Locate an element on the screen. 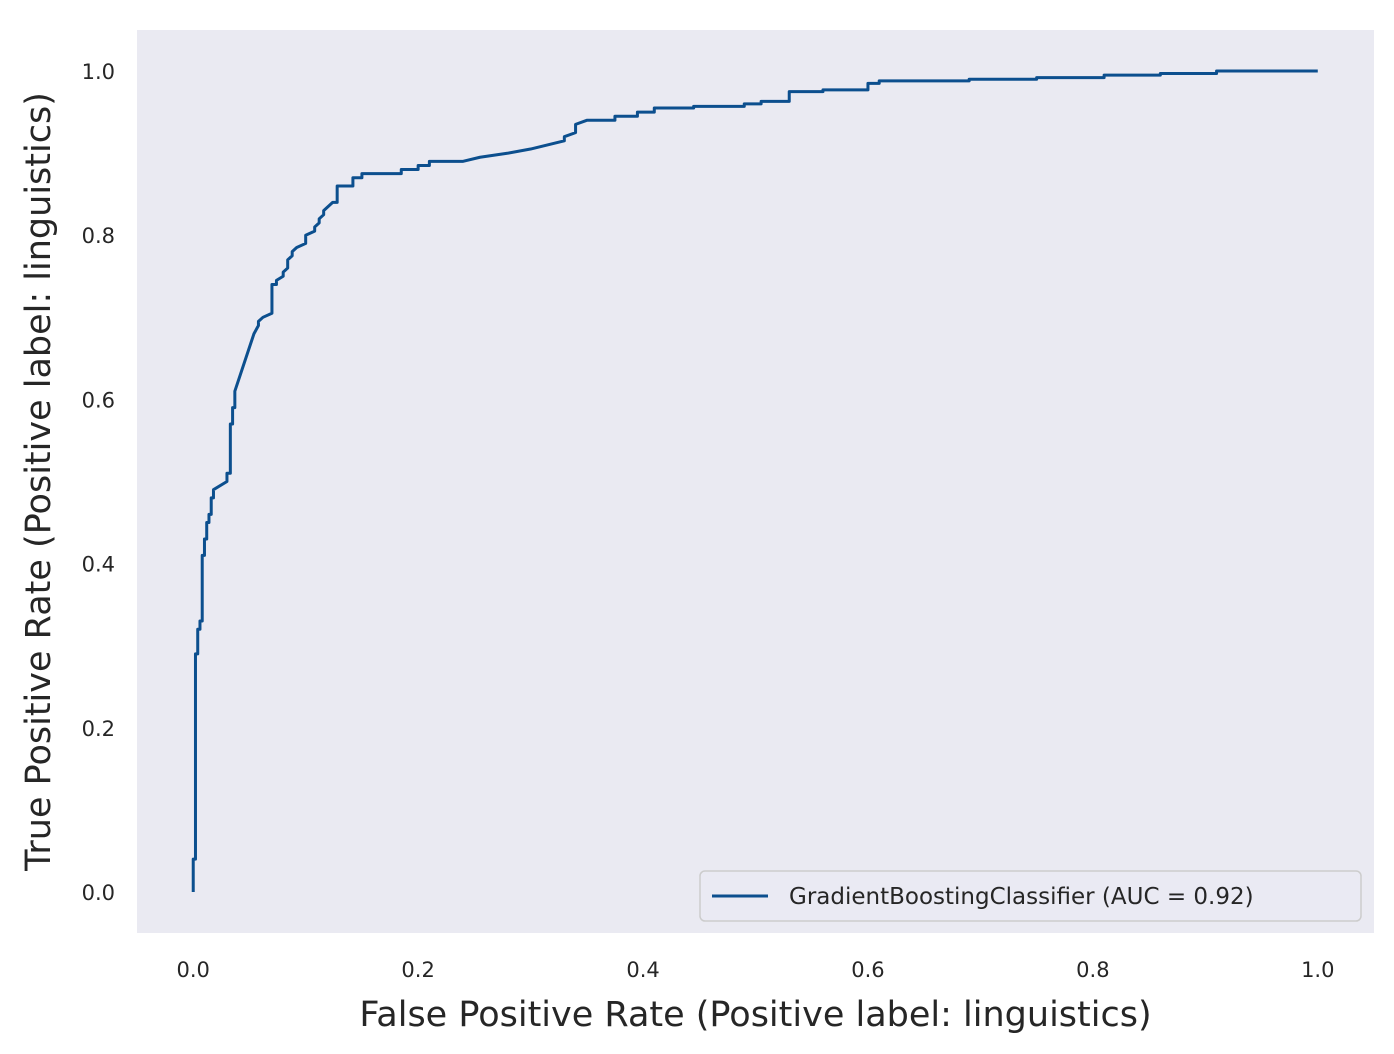 The height and width of the screenshot is (1054, 1394). y-tick-label: 0.8 is located at coordinates (98, 236).